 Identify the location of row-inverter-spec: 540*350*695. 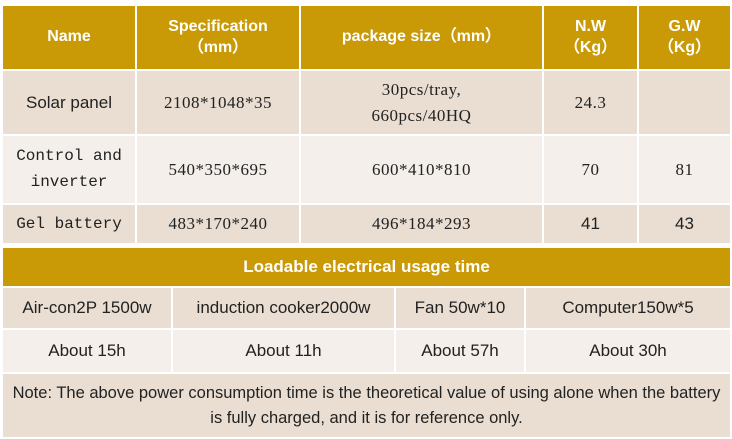
(218, 169).